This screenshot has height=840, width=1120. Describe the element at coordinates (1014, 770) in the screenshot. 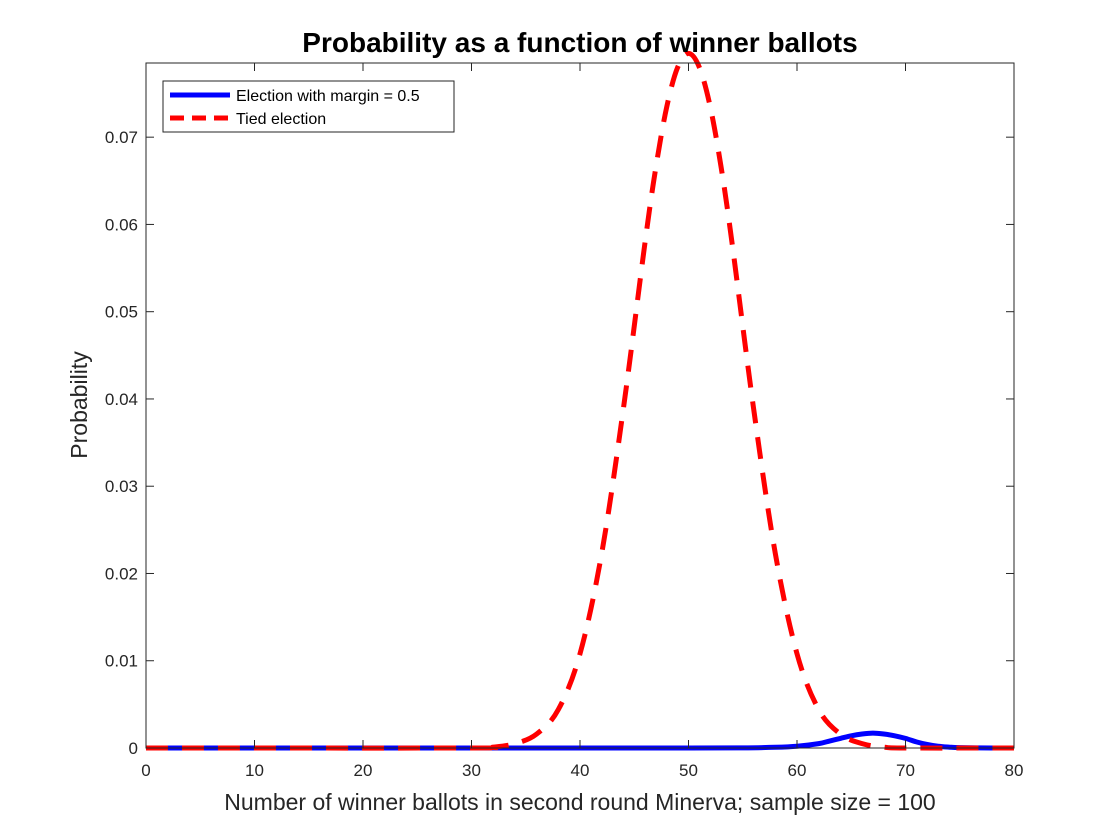

I see `x-tick-label: 80` at that location.